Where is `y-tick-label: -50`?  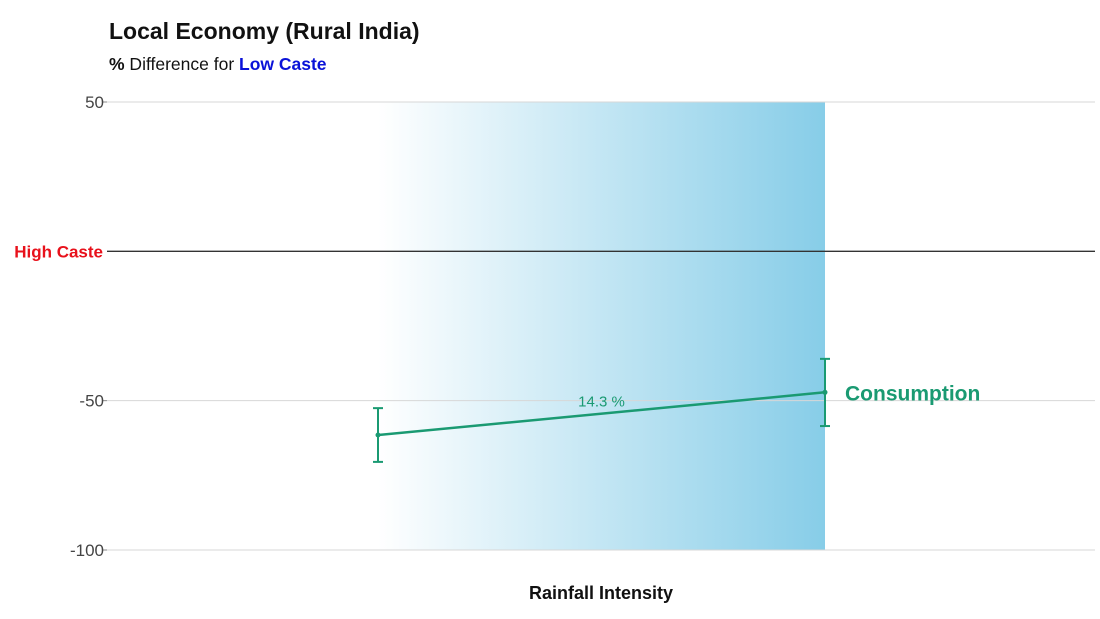 y-tick-label: -50 is located at coordinates (91, 401).